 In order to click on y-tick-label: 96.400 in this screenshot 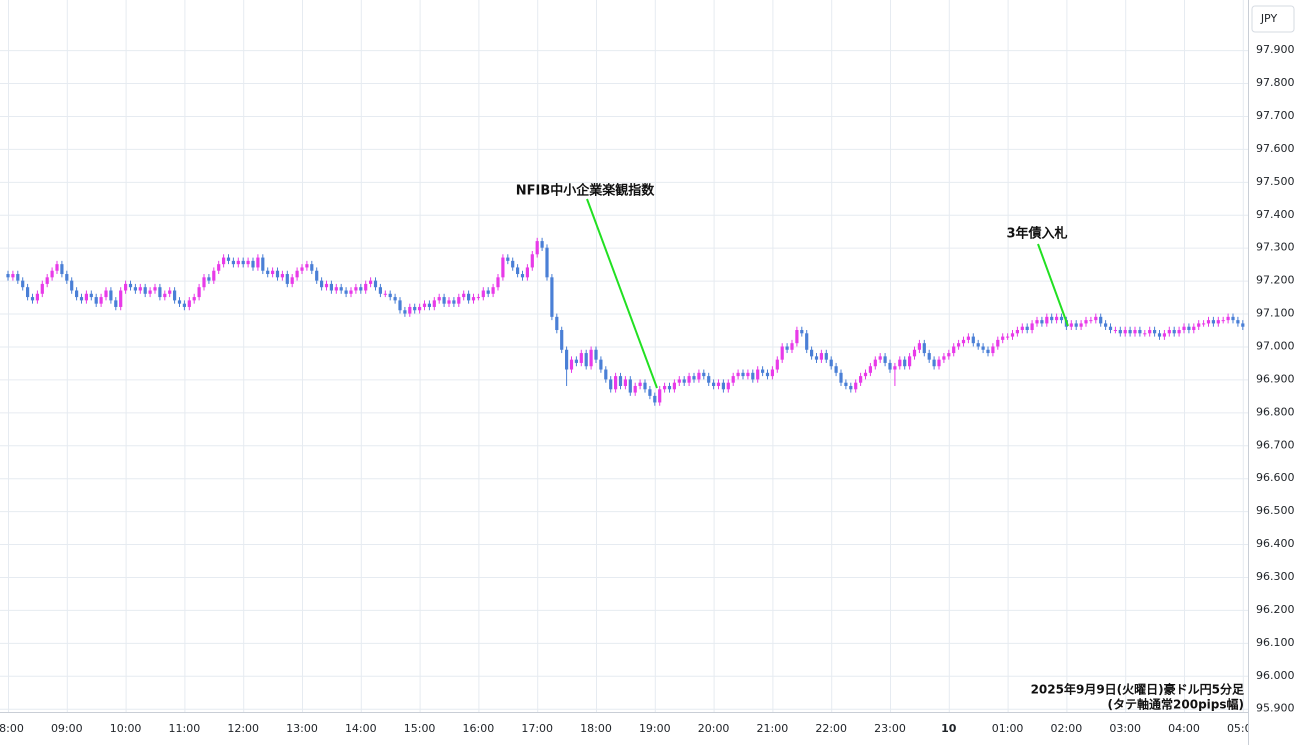, I will do `click(1275, 543)`.